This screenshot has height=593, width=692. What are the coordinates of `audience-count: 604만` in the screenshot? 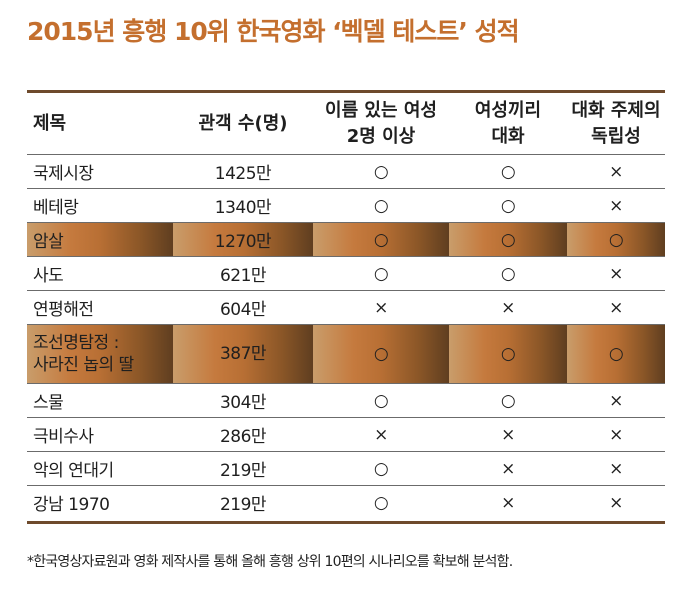 It's located at (243, 307).